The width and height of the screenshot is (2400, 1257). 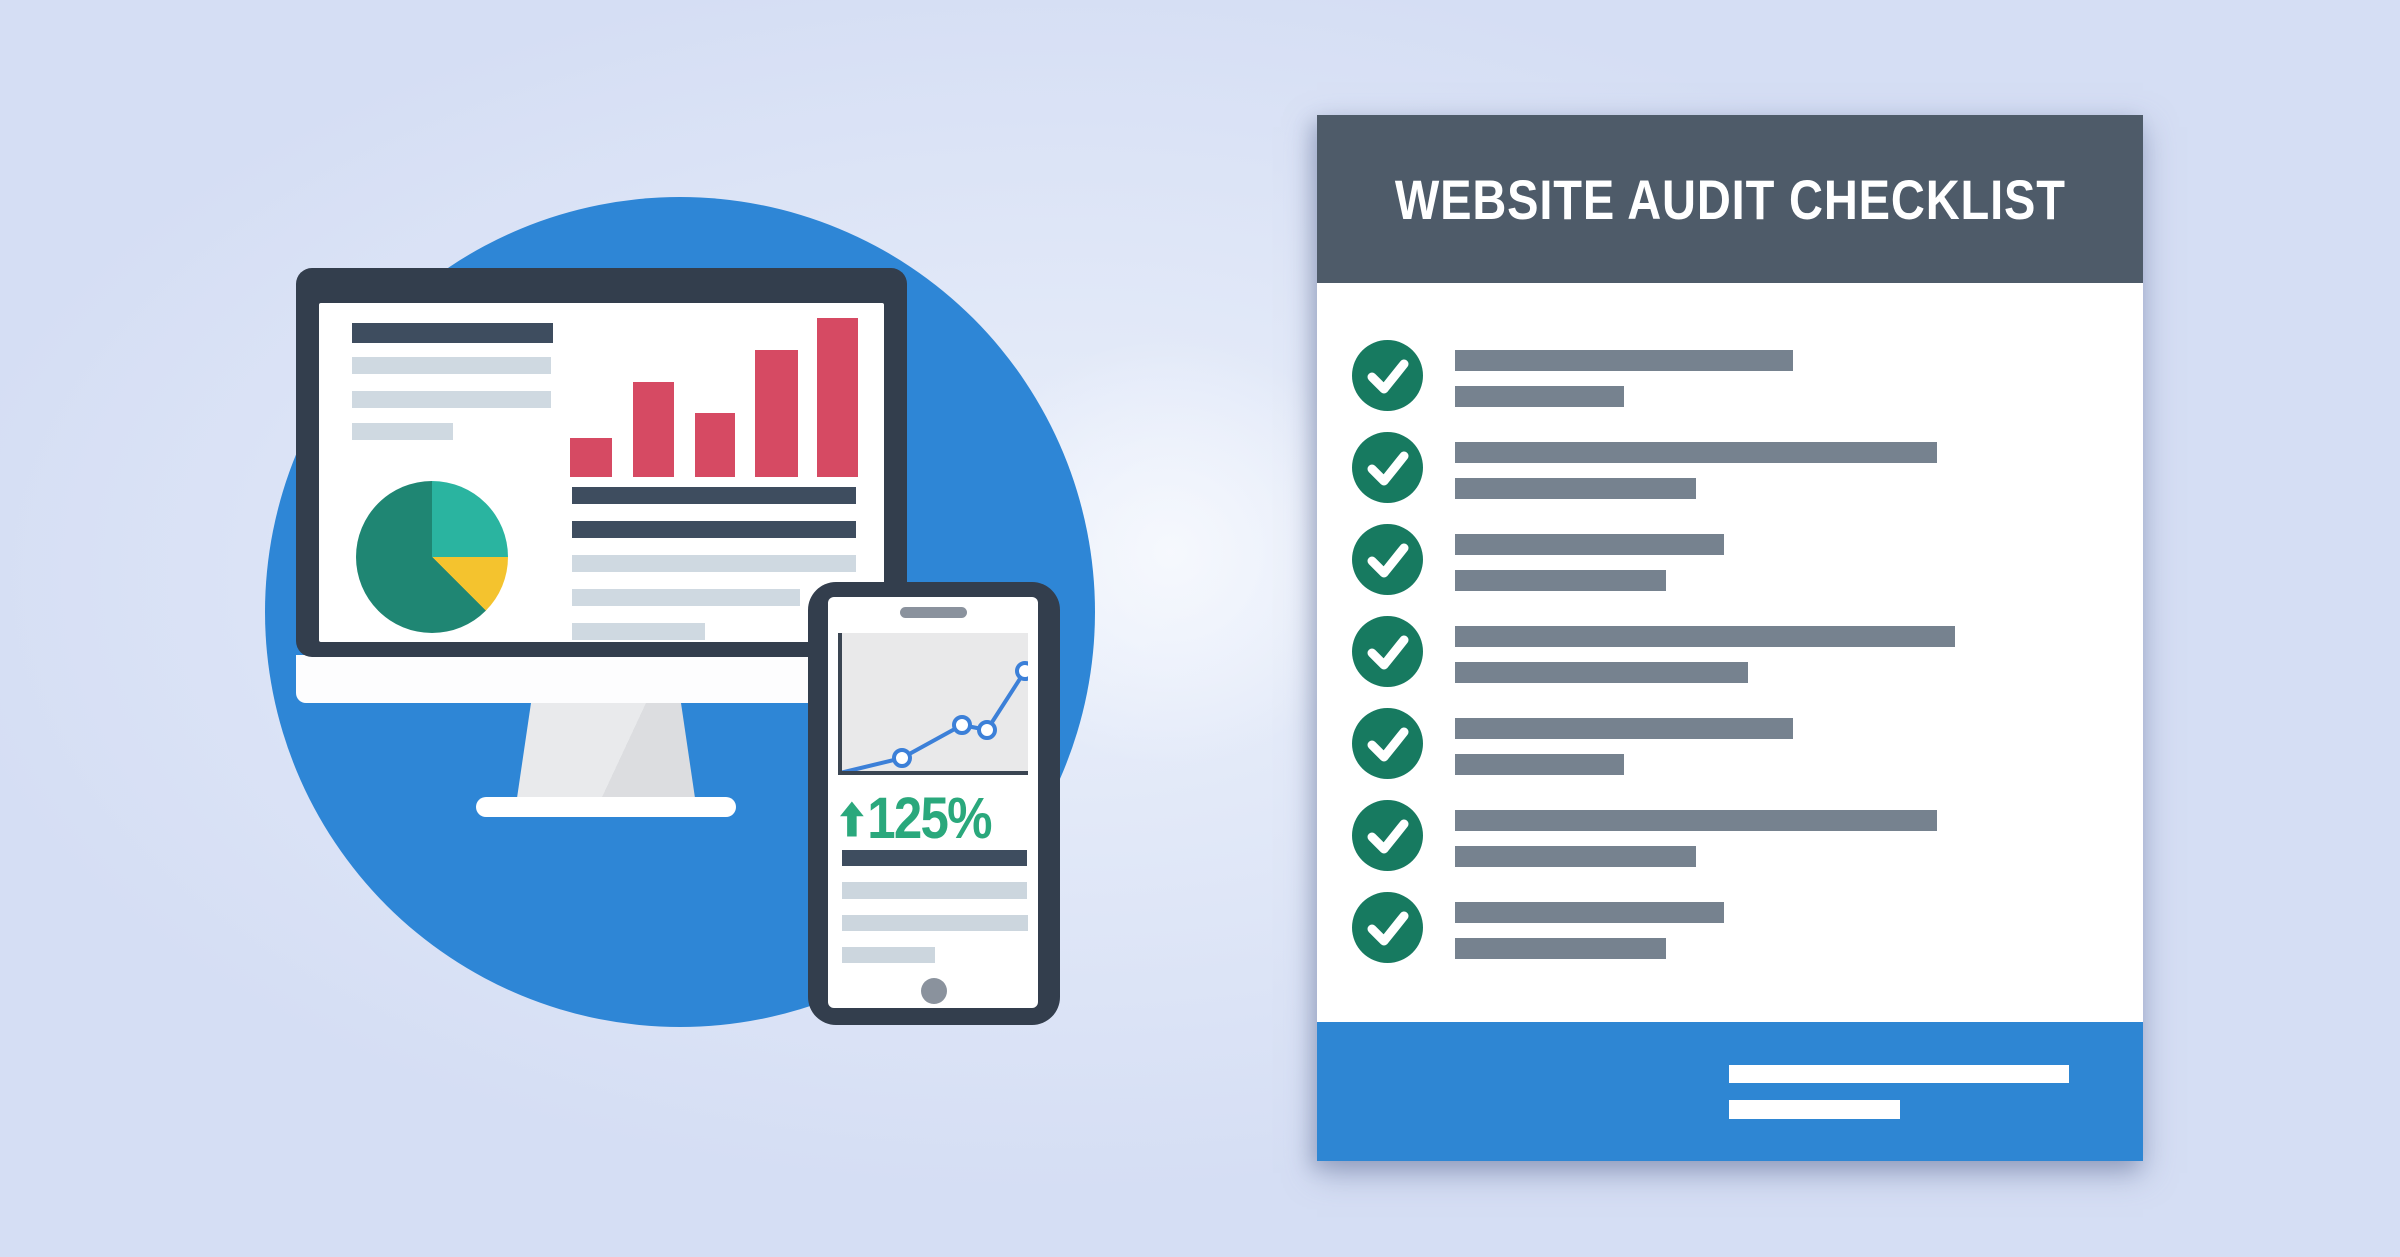 I want to click on monitor-stand, so click(x=606, y=750).